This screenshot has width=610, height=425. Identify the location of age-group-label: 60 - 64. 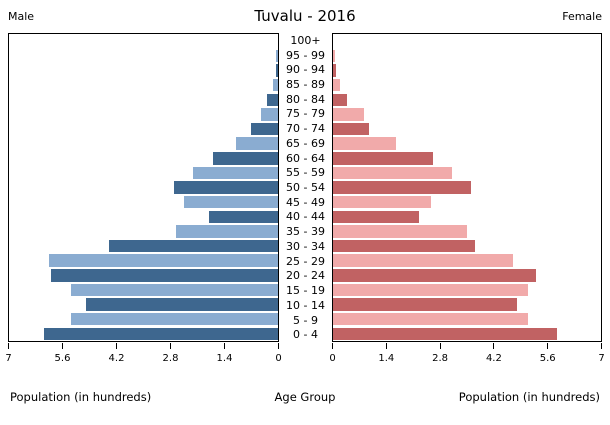
(305, 158).